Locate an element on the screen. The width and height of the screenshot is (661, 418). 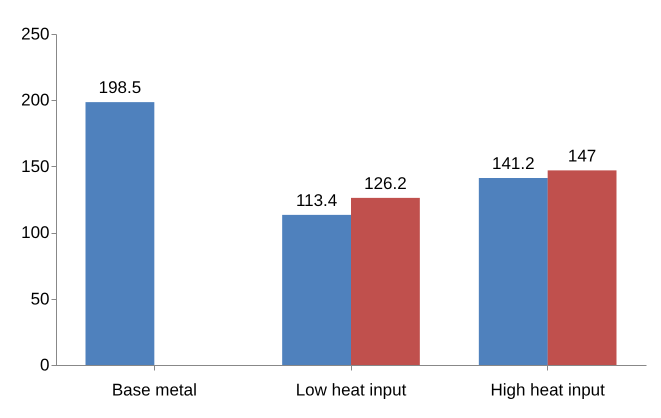
data-label: 113.4 is located at coordinates (317, 200).